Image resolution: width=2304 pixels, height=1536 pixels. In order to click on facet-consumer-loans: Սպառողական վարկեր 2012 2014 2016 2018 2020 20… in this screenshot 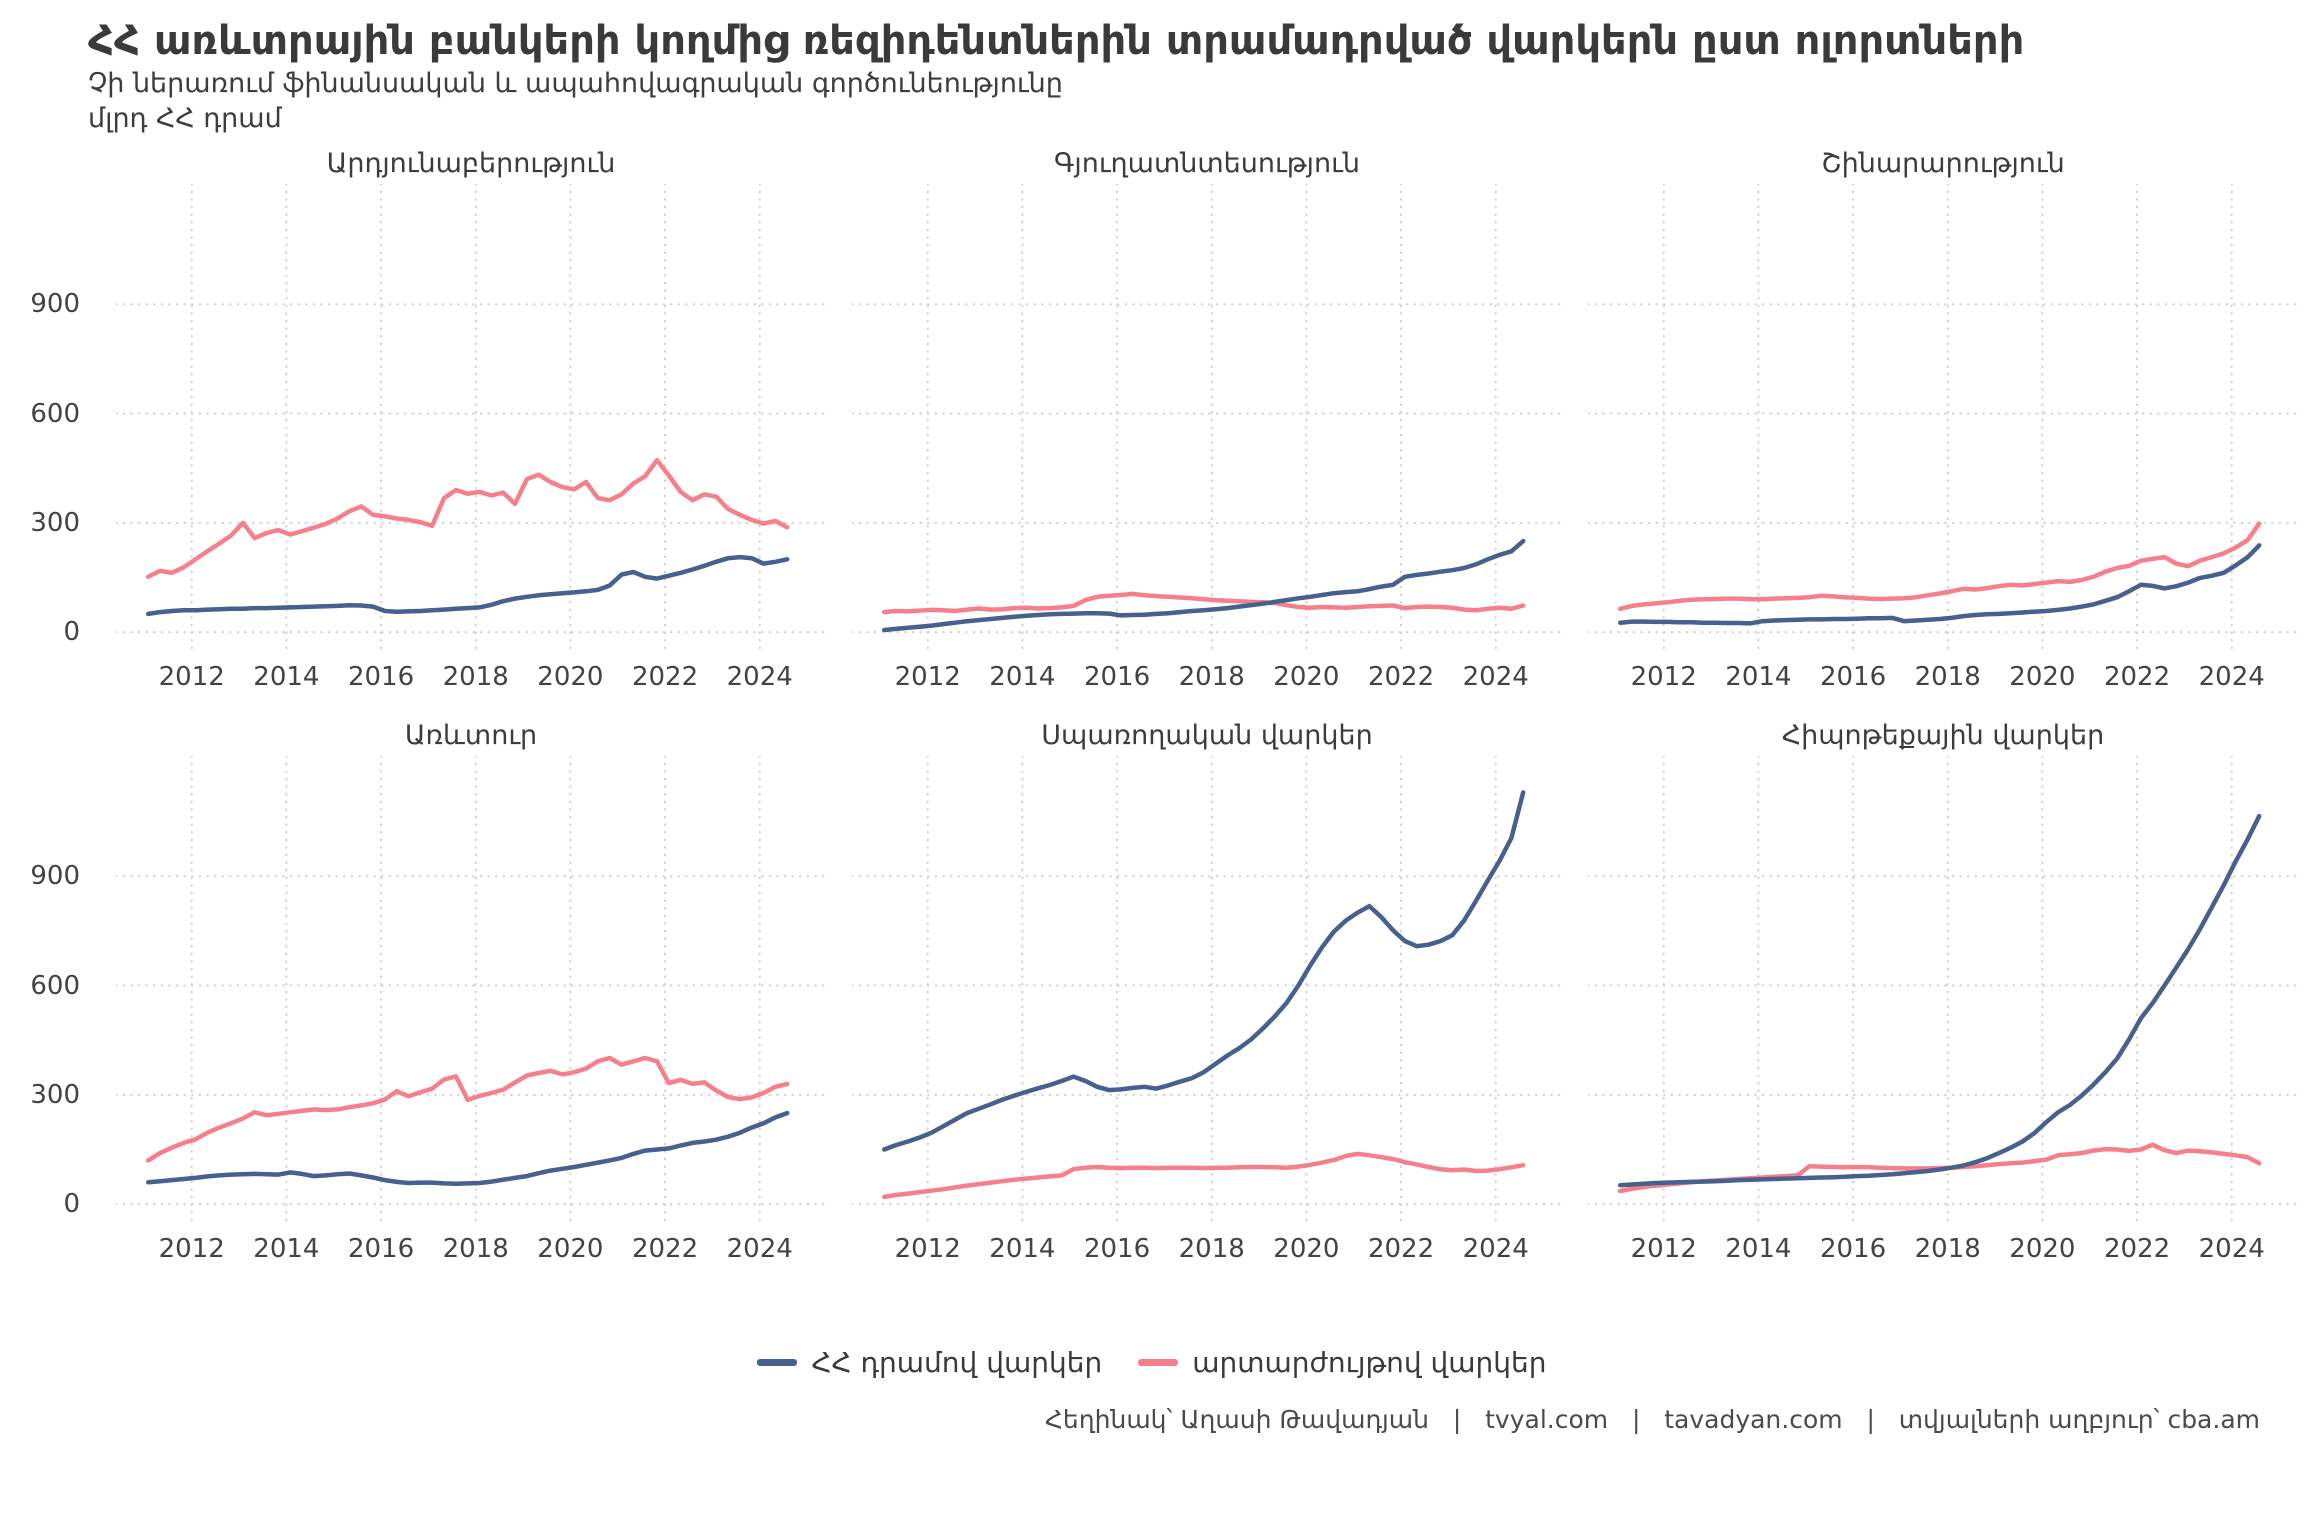, I will do `click(1207, 993)`.